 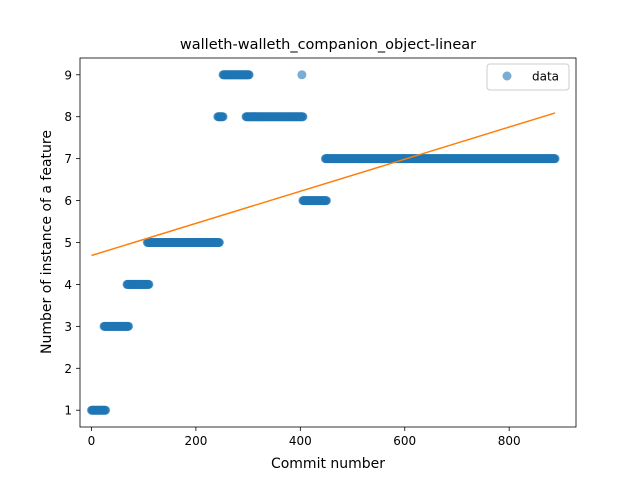 I want to click on legend-box, so click(x=528, y=77).